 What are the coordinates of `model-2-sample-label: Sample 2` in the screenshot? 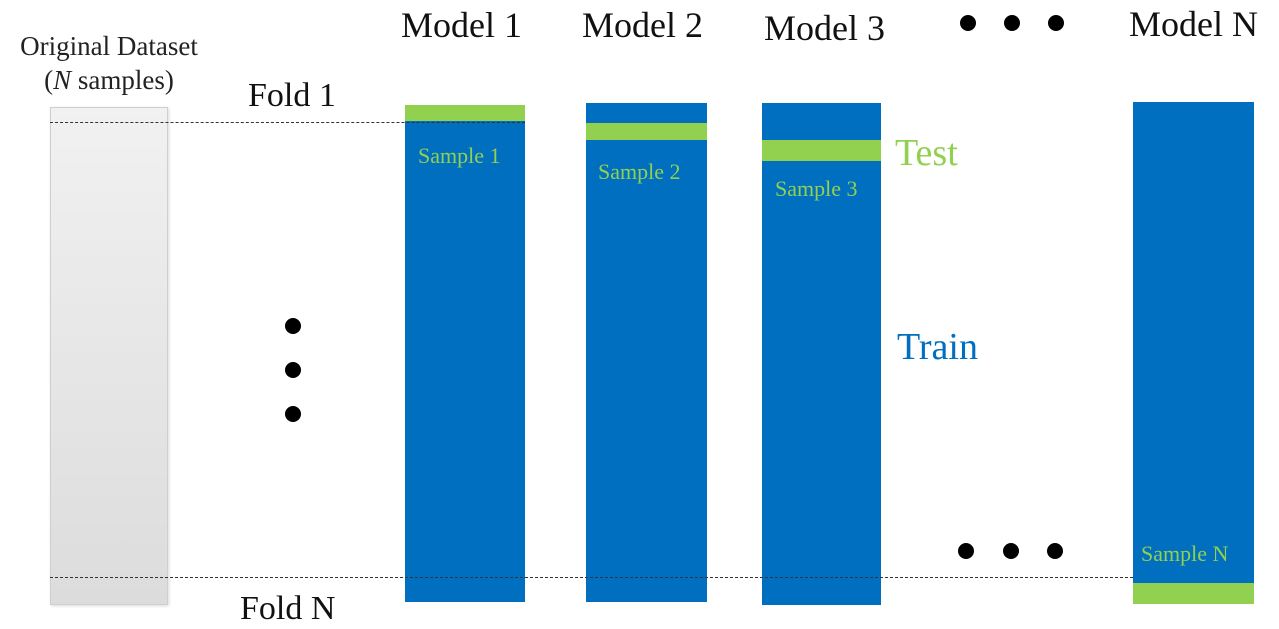 It's located at (639, 171).